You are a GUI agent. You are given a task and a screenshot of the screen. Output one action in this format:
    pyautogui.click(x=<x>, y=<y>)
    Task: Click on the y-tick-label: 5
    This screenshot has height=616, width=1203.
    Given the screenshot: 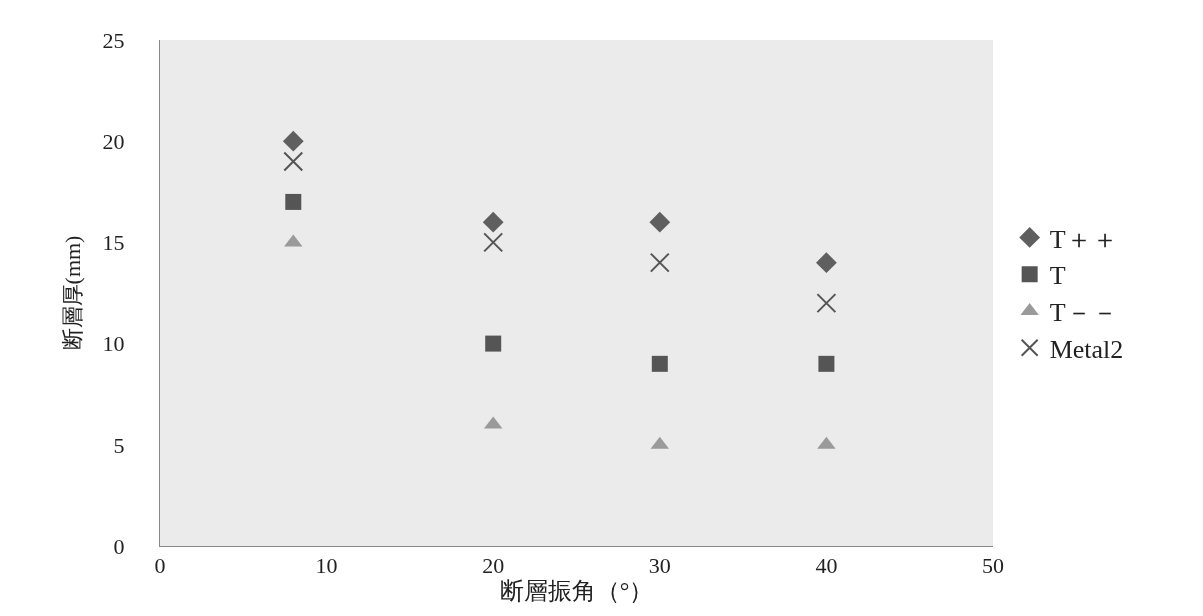 What is the action you would take?
    pyautogui.click(x=119, y=445)
    